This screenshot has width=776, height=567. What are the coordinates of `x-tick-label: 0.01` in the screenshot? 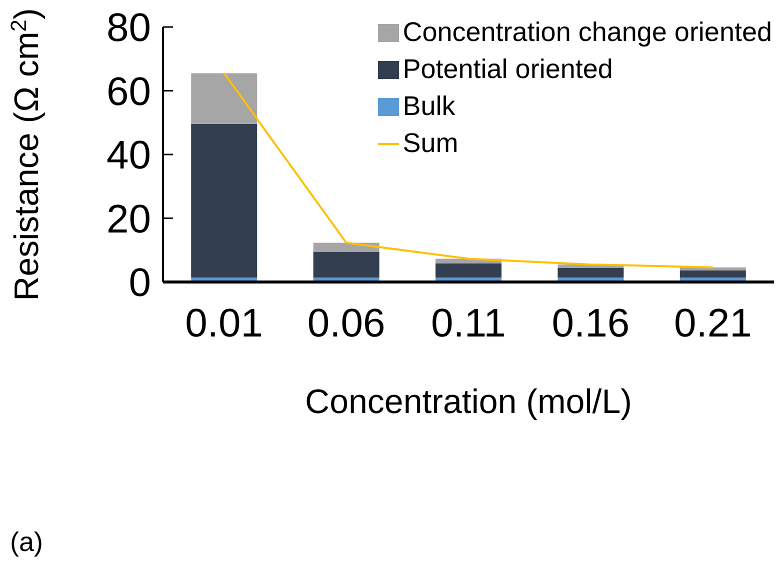 It's located at (224, 323).